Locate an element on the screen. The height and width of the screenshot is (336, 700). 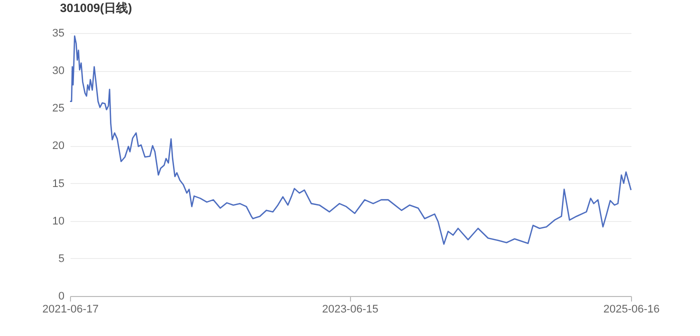
y-tick-label: 0 is located at coordinates (61, 296).